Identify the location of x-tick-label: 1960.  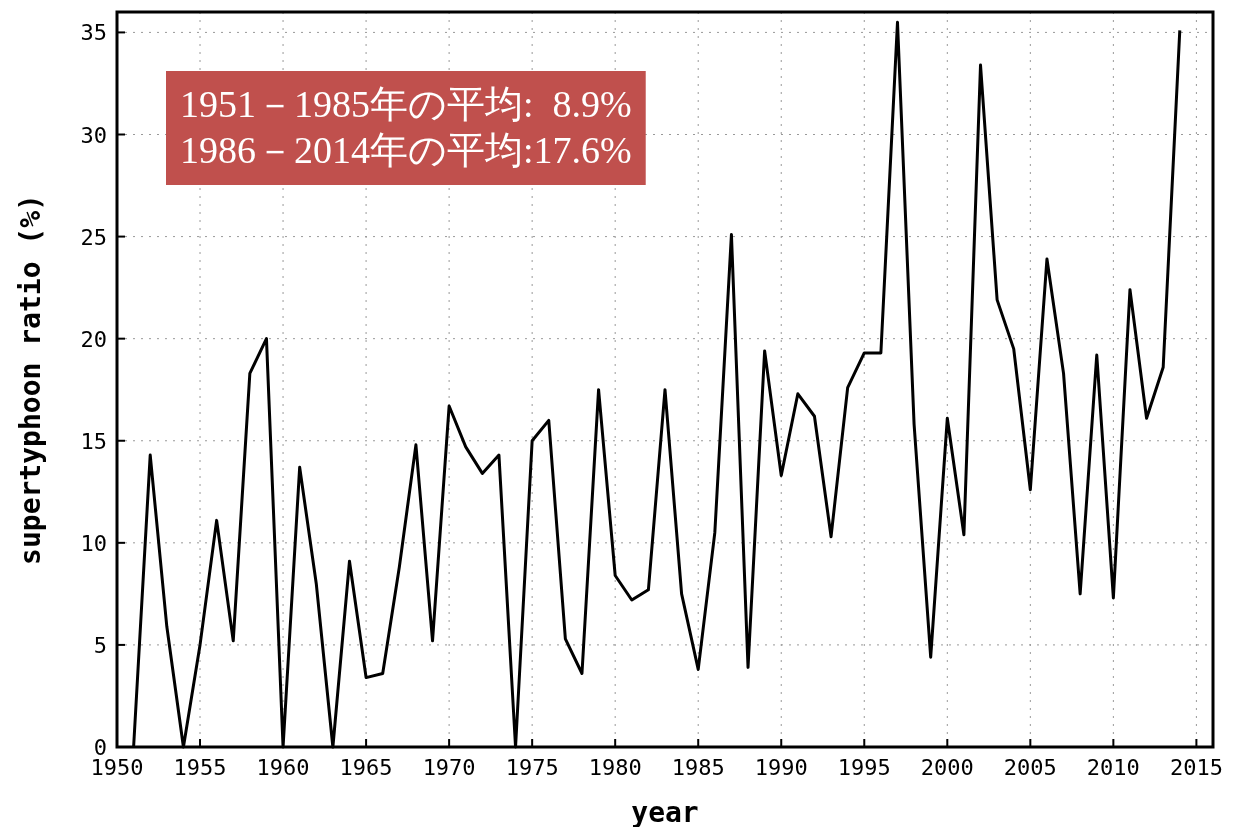
(283, 767).